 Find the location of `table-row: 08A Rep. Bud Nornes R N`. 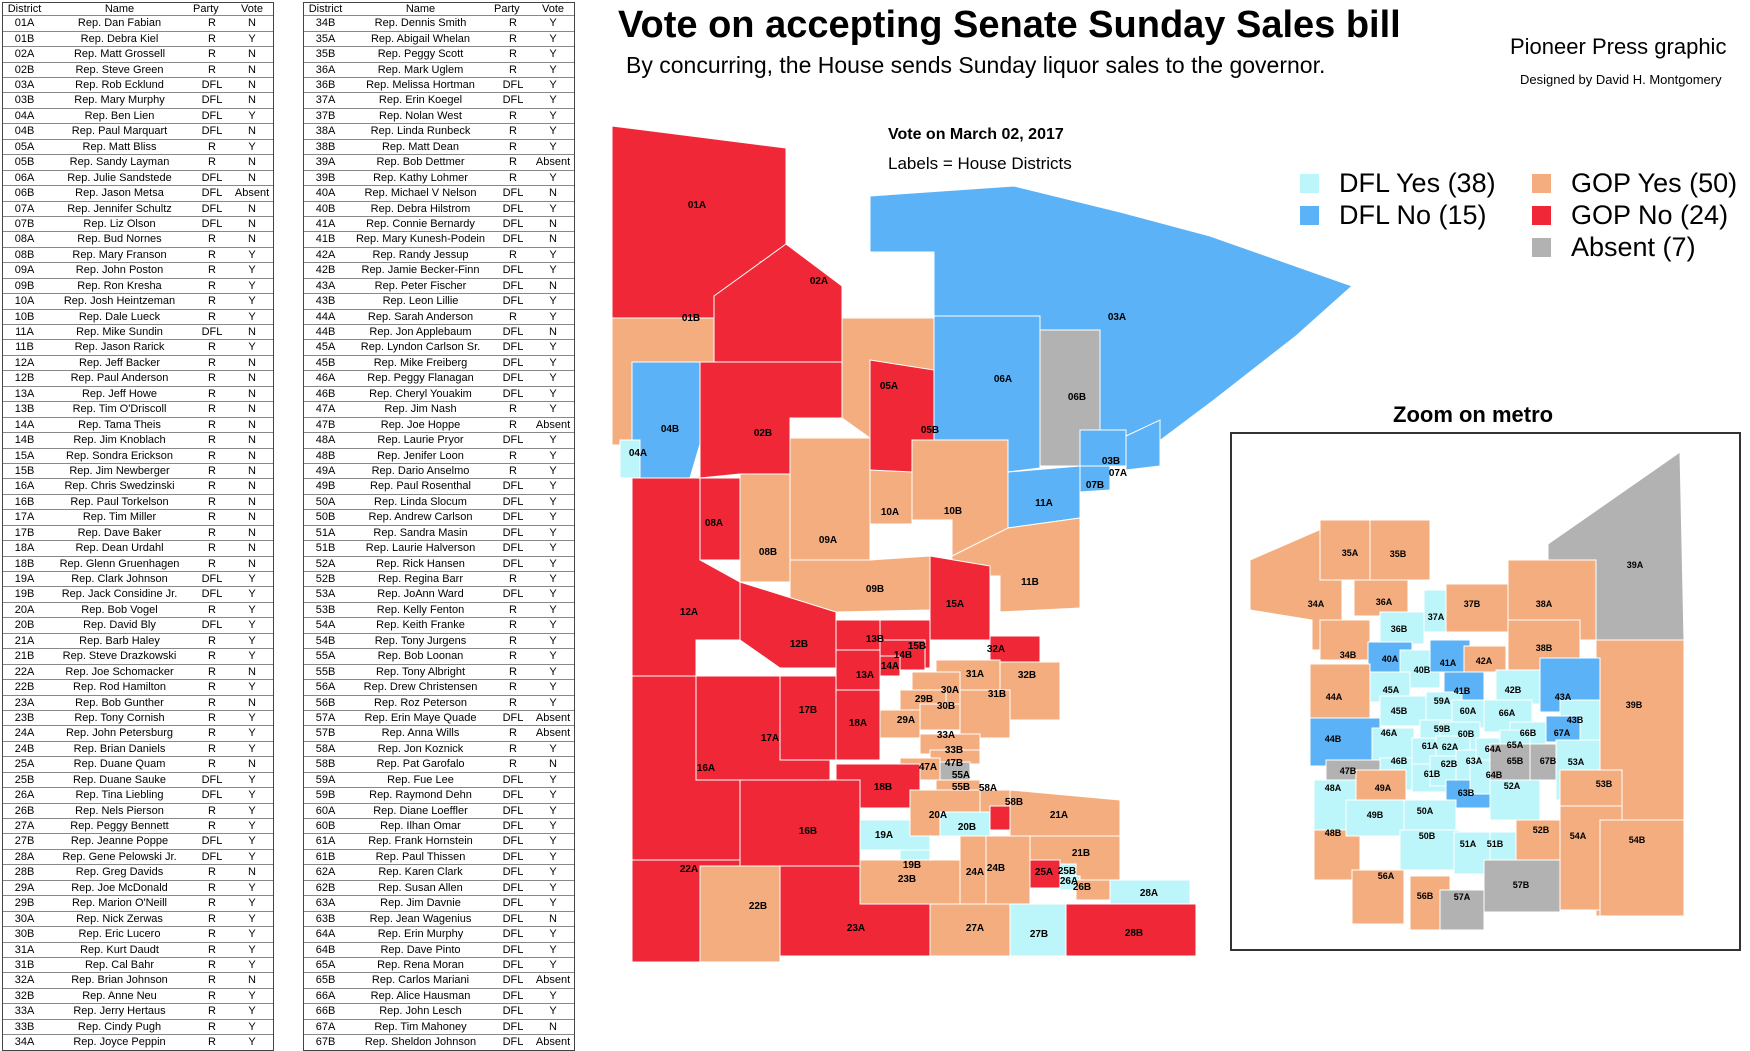

table-row: 08A Rep. Bud Nornes R N is located at coordinates (138, 238).